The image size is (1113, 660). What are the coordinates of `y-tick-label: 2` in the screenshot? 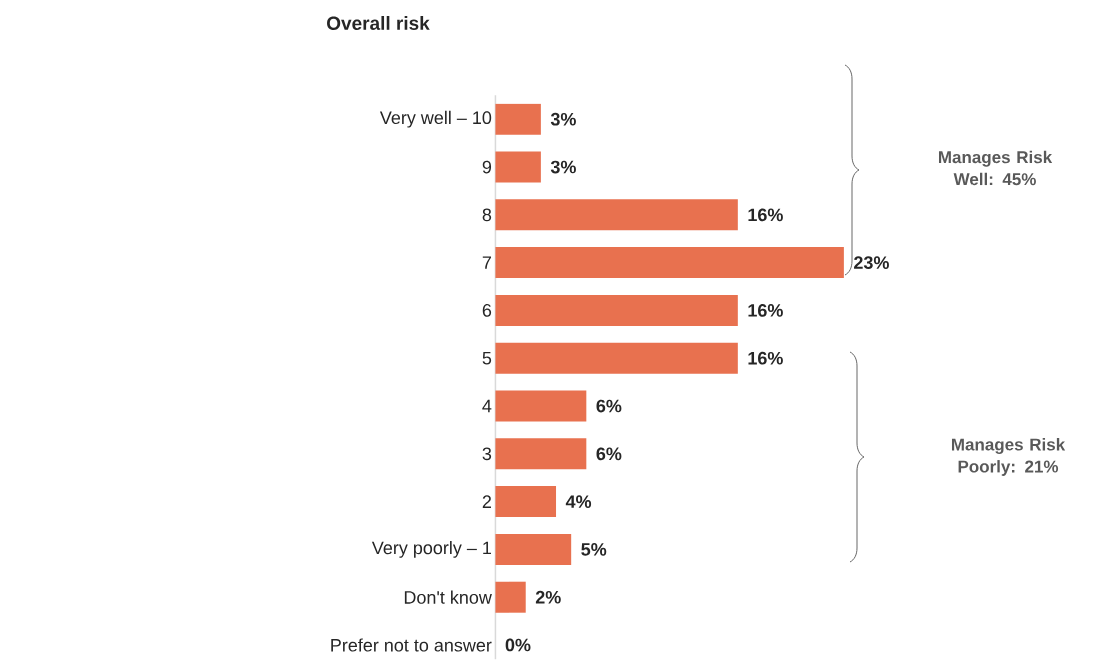 It's located at (486, 501).